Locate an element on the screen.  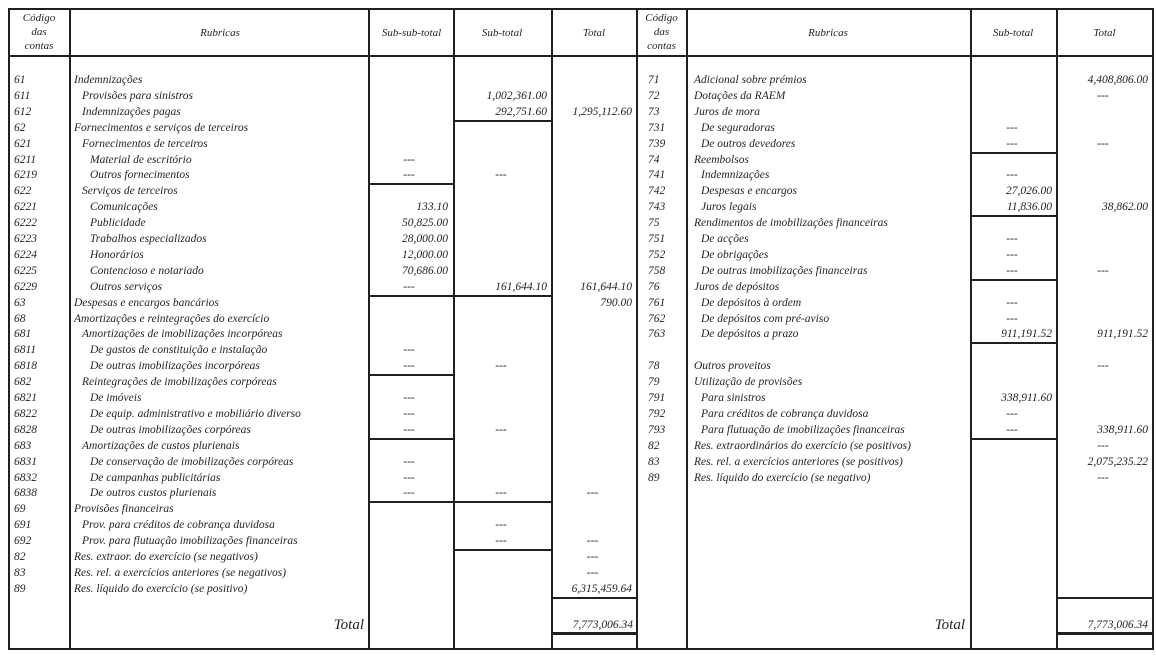
row-subtotal: 27,026.00 is located at coordinates (1029, 191).